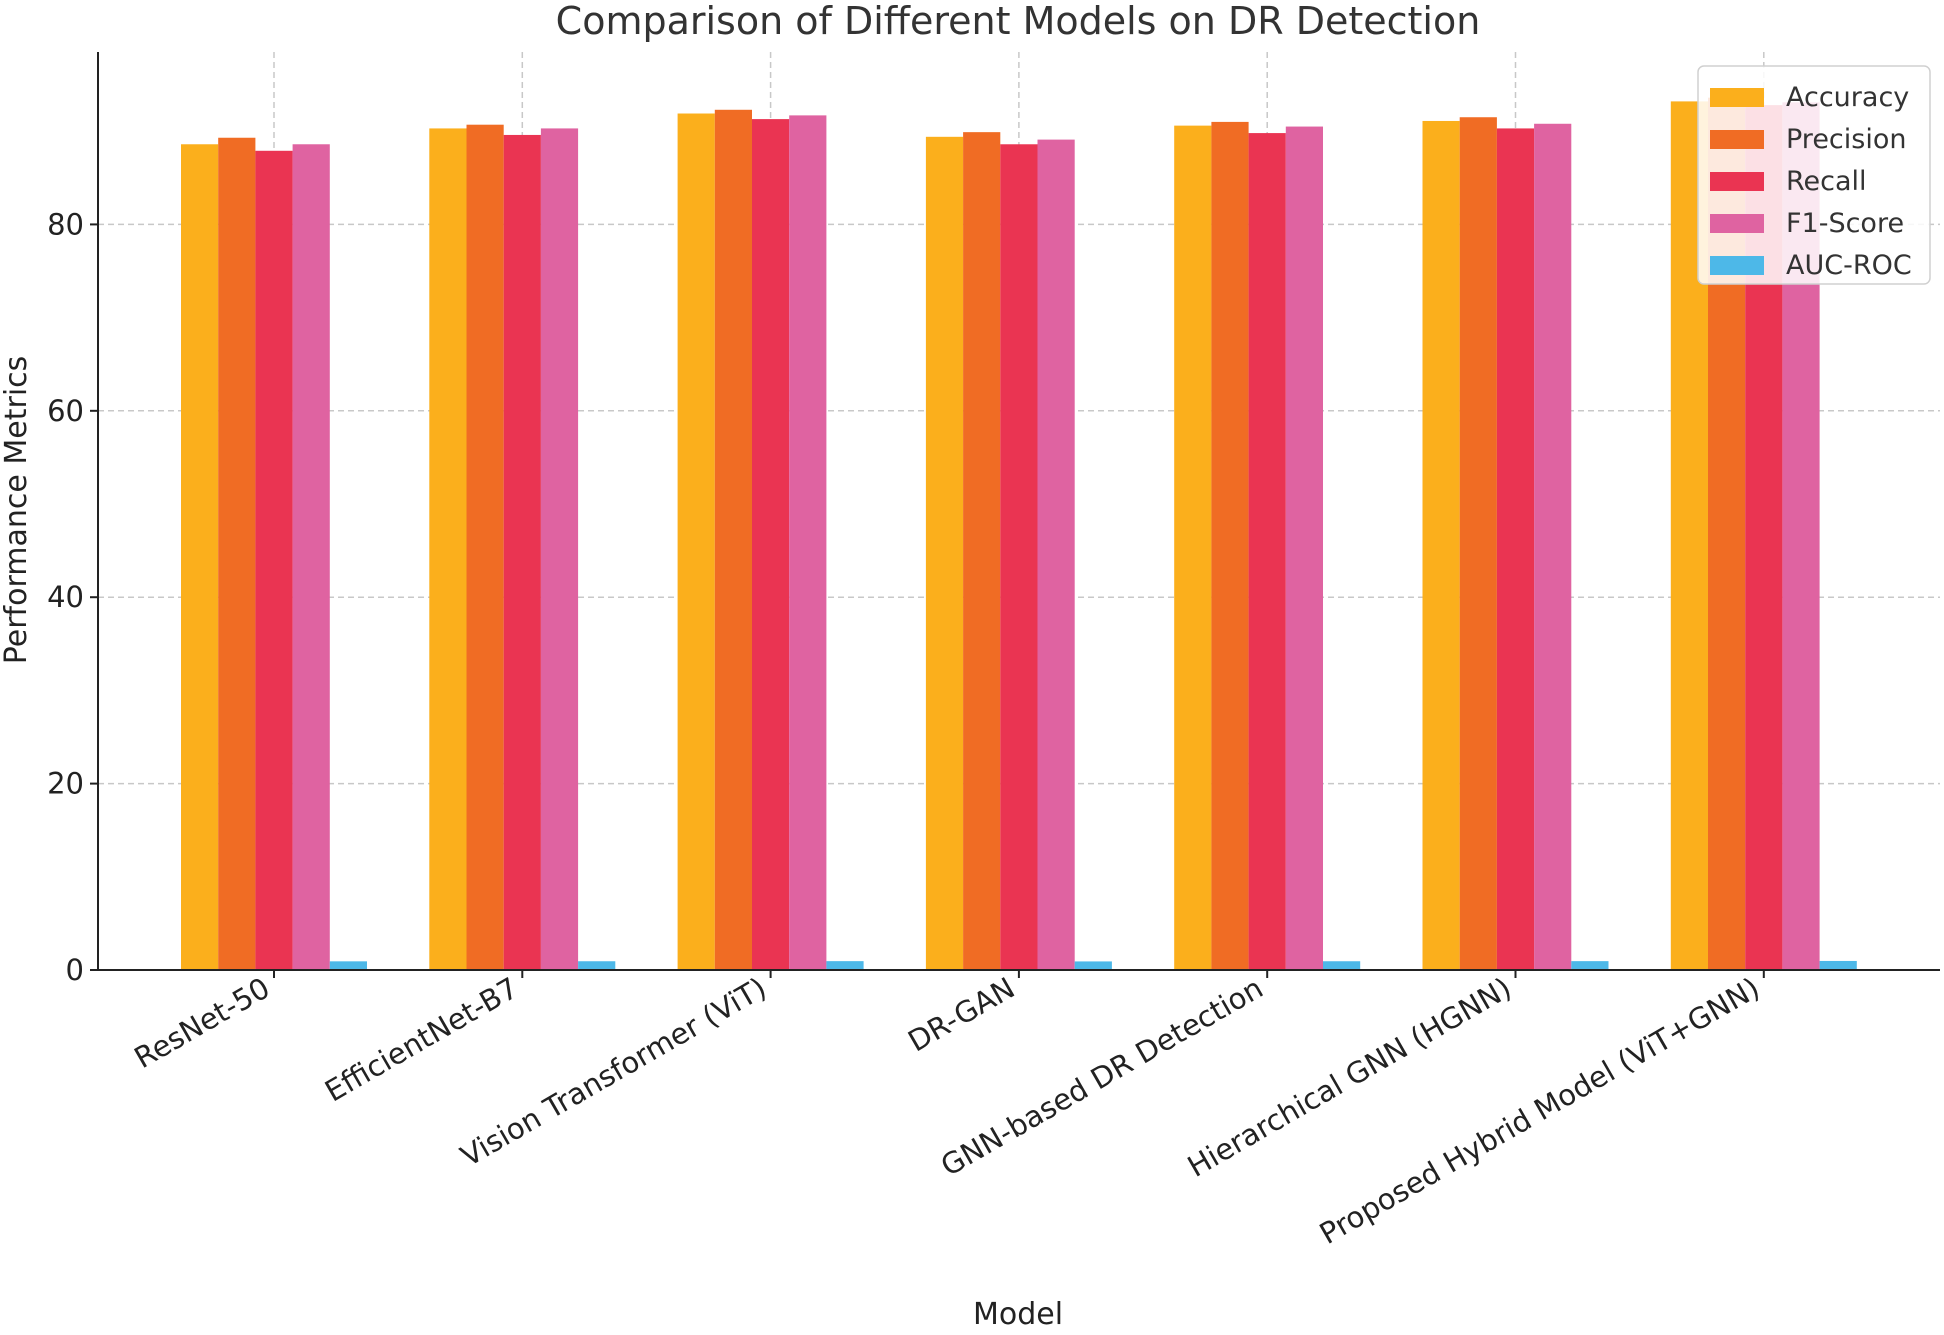  What do you see at coordinates (65, 411) in the screenshot?
I see `y-tick-label: 60` at bounding box center [65, 411].